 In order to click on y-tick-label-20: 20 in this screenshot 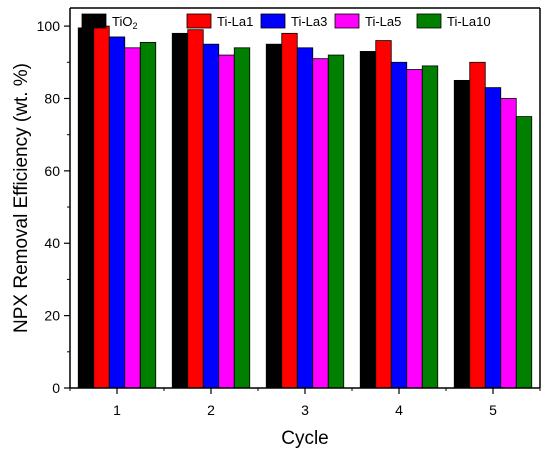, I will do `click(52, 316)`.